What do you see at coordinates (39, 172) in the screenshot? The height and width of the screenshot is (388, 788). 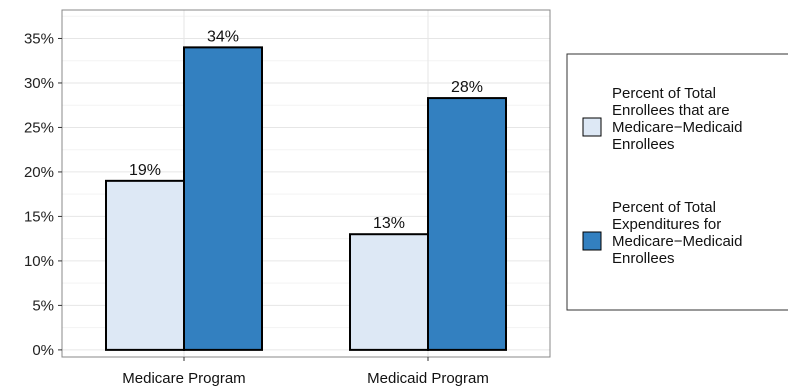 I see `y-tick-label: 20%` at bounding box center [39, 172].